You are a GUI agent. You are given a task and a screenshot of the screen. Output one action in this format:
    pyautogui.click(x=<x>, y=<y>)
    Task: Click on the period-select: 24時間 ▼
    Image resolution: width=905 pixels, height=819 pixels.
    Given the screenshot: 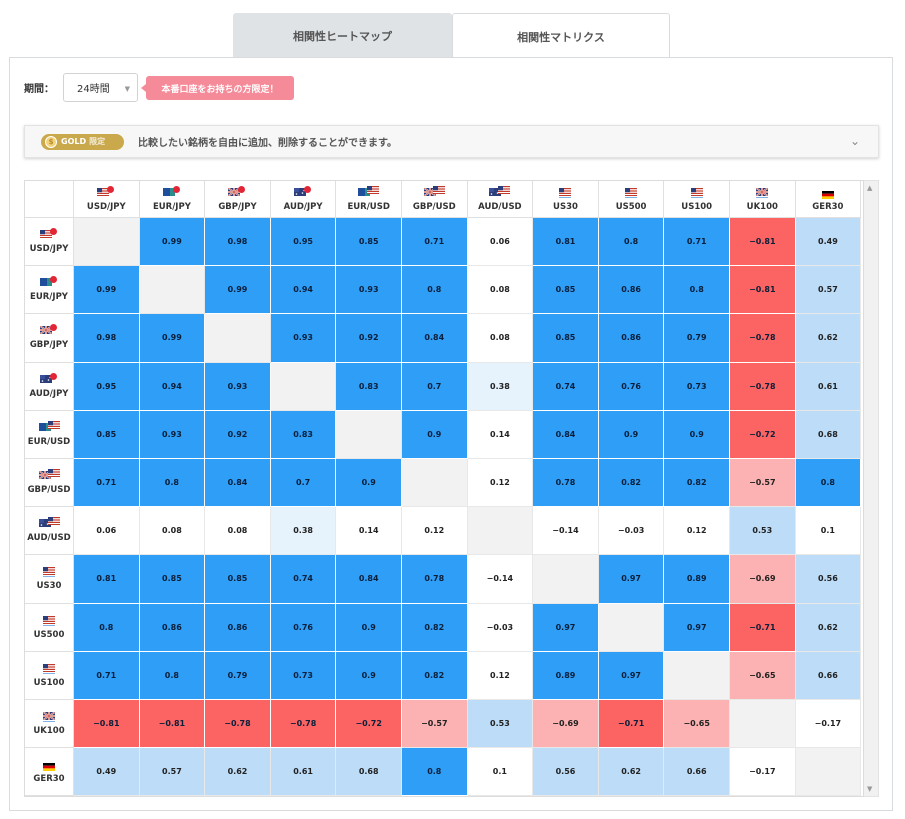 What is the action you would take?
    pyautogui.click(x=100, y=87)
    